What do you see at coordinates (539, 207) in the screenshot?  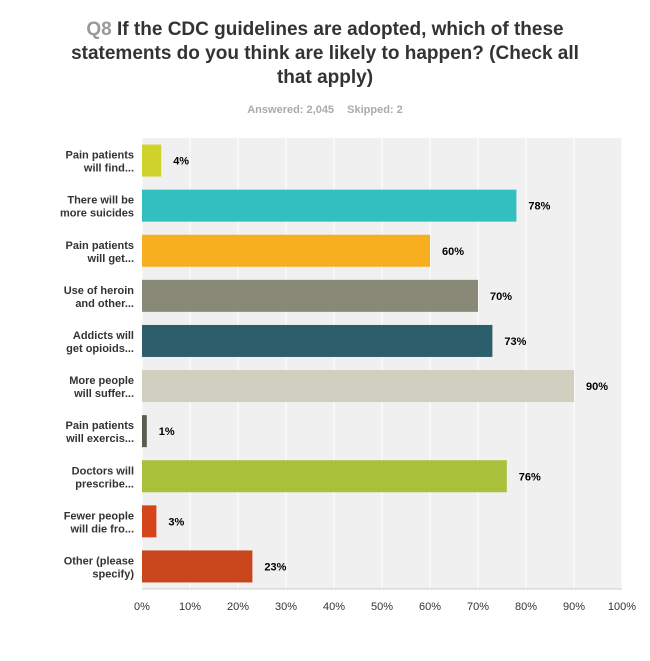 I see `data-label: 78%` at bounding box center [539, 207].